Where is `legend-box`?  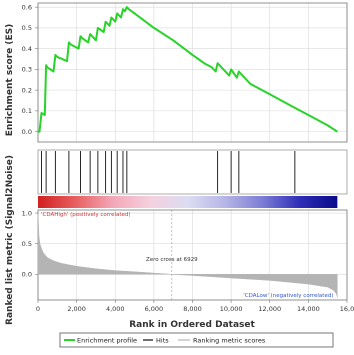
legend-box is located at coordinates (196, 340).